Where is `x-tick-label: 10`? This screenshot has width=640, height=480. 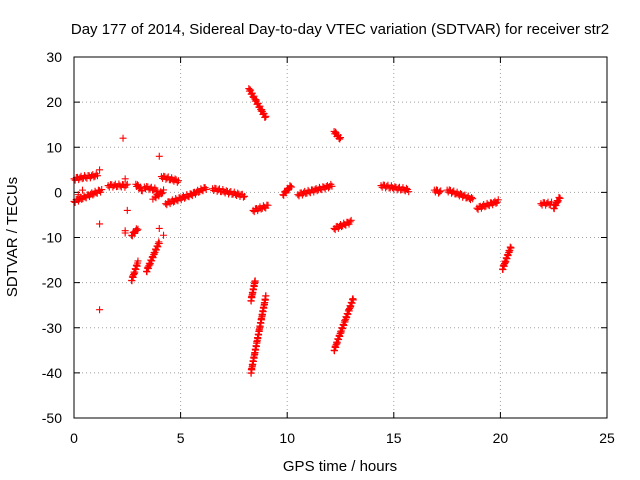
x-tick-label: 10 is located at coordinates (287, 438).